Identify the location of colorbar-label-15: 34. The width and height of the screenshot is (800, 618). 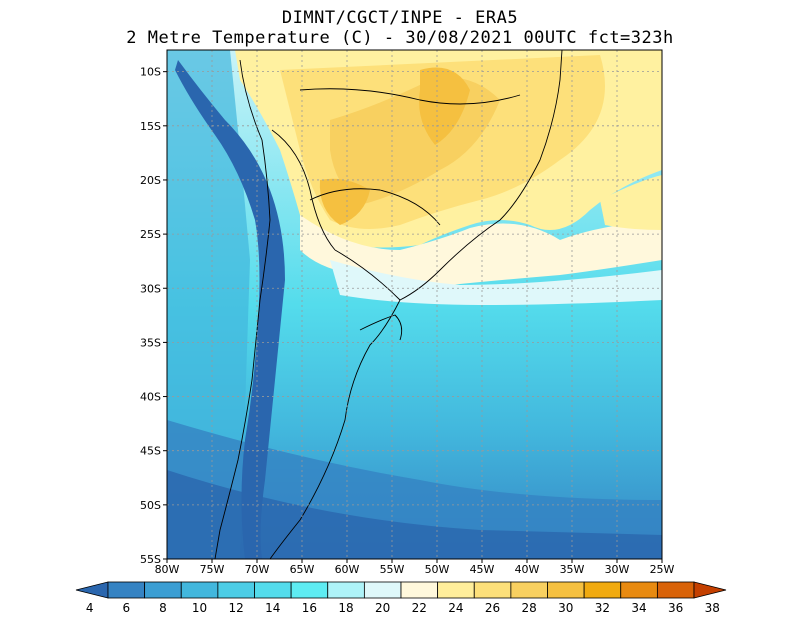
(638, 608).